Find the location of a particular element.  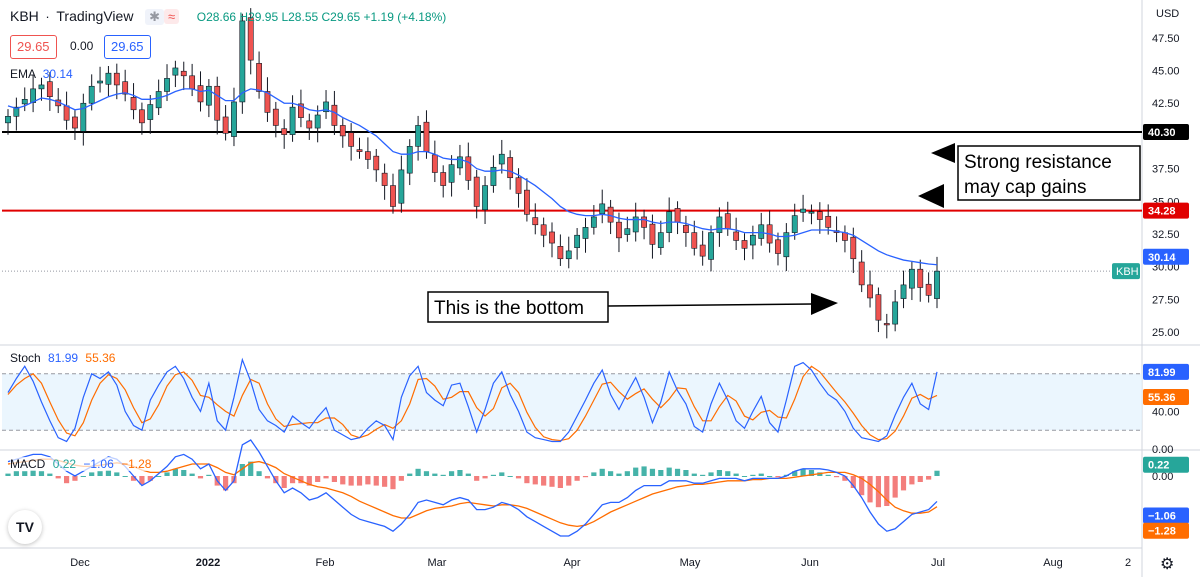

bottom-arrow-head is located at coordinates (824, 304).